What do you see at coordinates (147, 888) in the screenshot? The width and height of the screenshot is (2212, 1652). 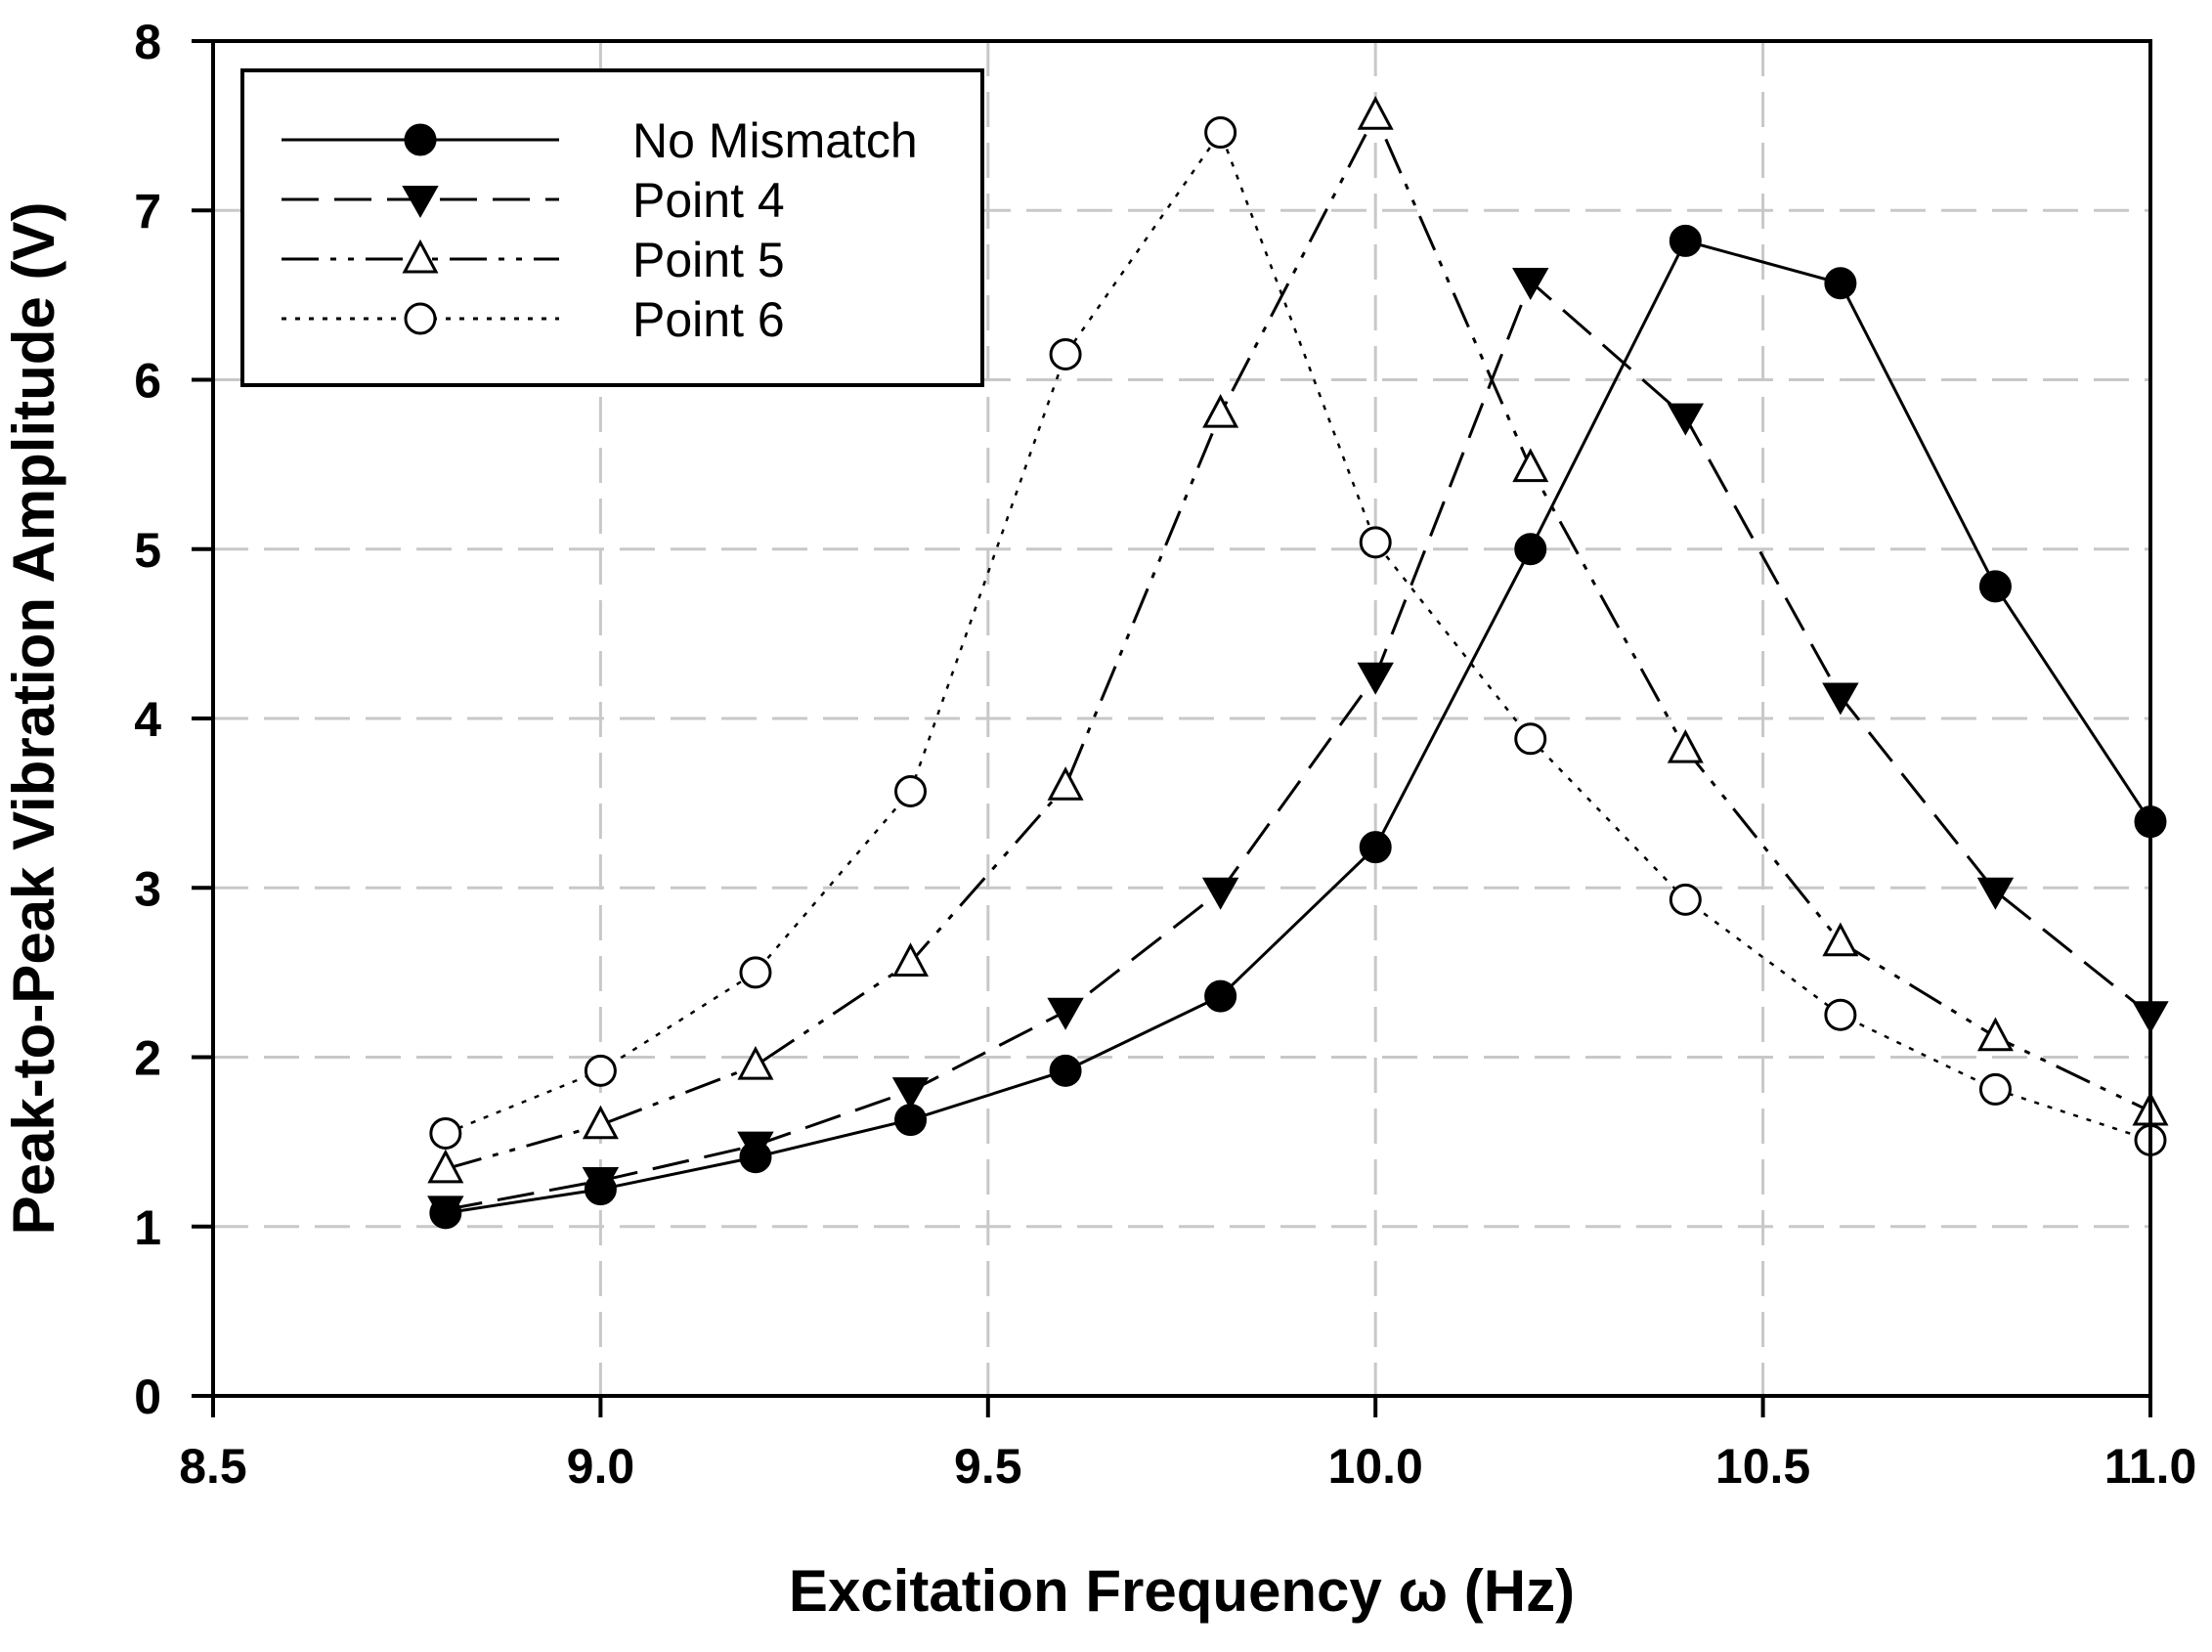 I see `y-tick-label: 3` at bounding box center [147, 888].